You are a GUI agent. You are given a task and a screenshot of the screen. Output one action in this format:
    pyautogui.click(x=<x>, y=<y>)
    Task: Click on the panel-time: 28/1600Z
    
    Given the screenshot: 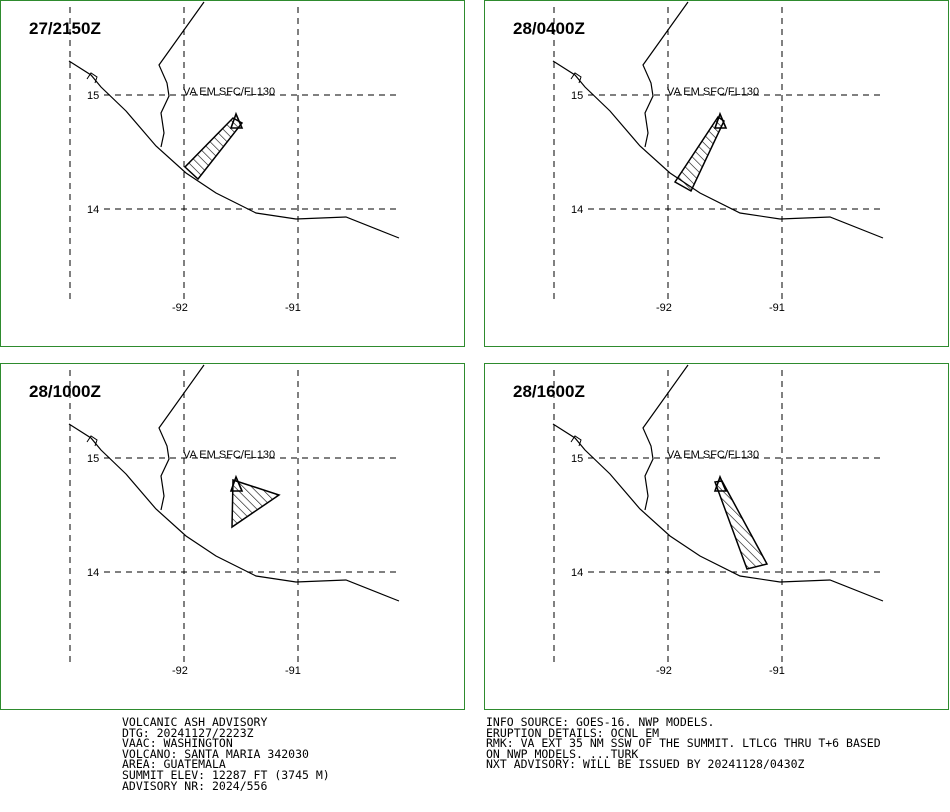 What is the action you would take?
    pyautogui.click(x=549, y=391)
    